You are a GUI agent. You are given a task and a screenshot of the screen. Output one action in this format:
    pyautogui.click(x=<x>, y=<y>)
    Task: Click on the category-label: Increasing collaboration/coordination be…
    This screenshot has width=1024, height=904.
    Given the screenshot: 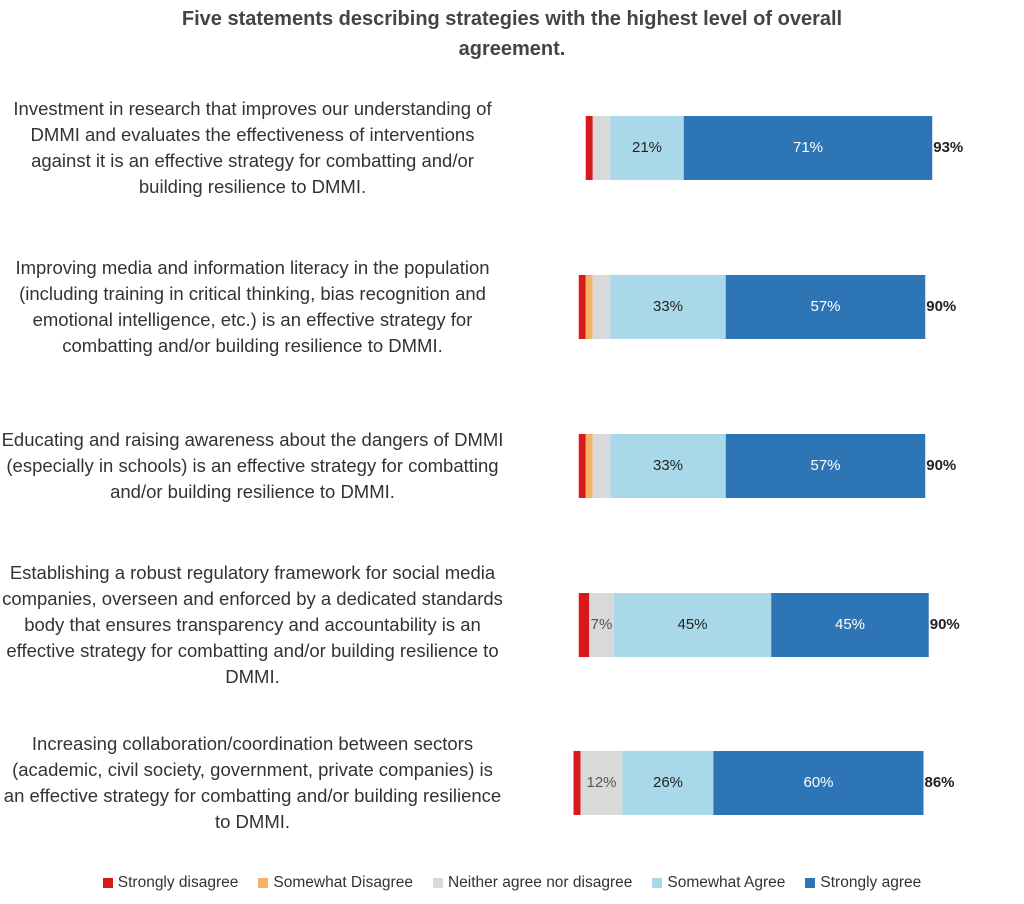 What is the action you would take?
    pyautogui.click(x=252, y=782)
    